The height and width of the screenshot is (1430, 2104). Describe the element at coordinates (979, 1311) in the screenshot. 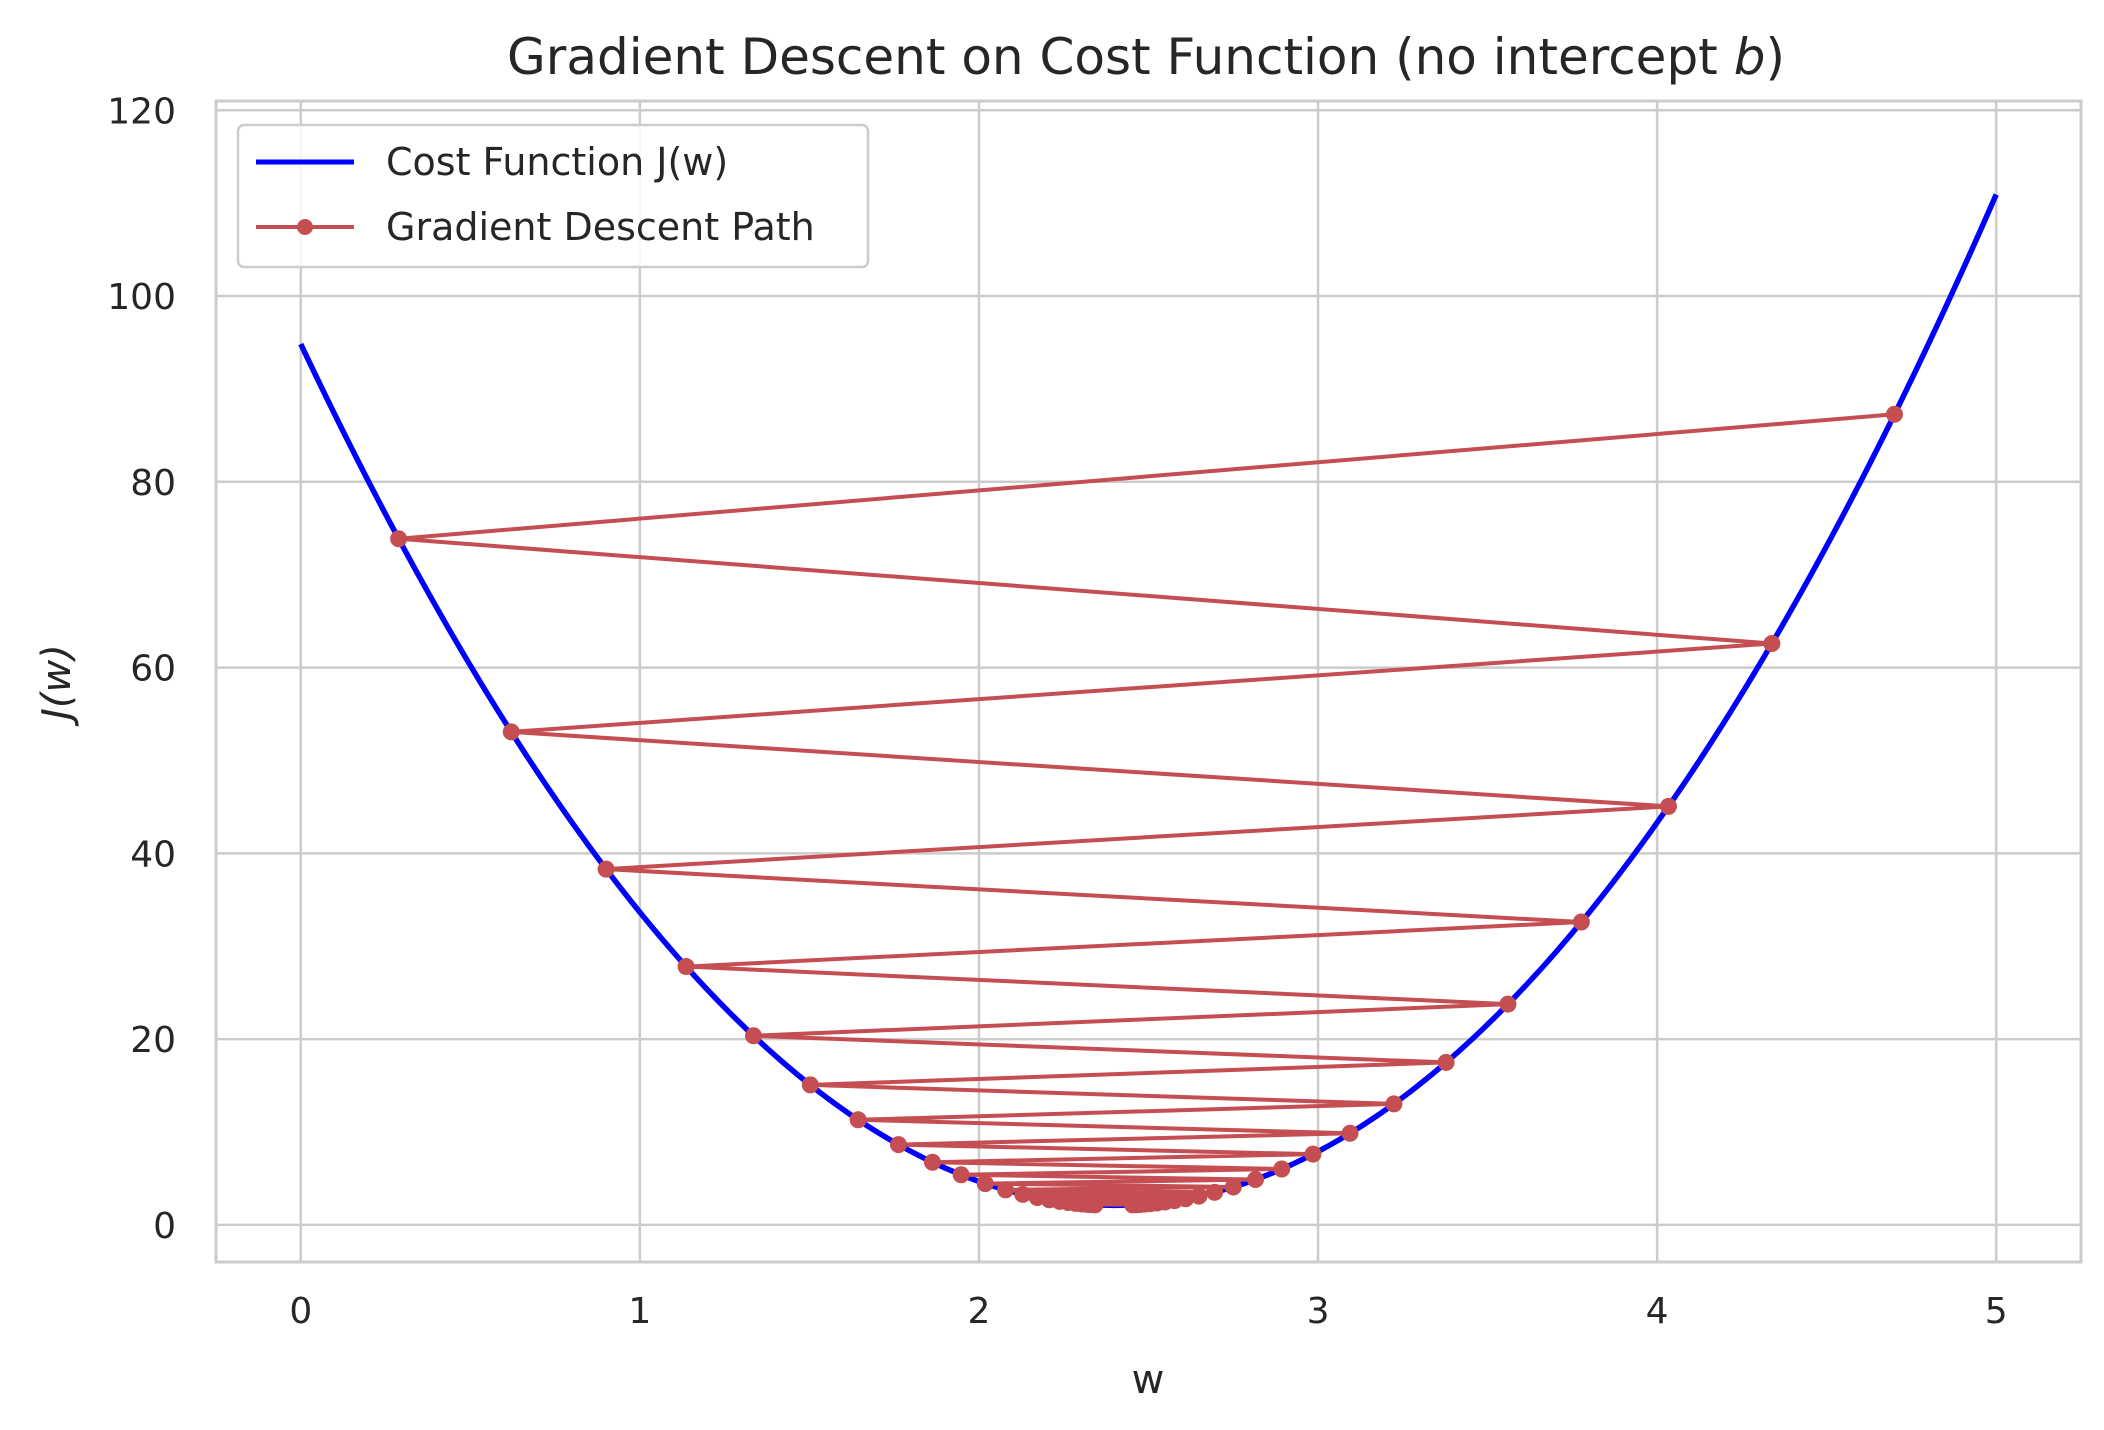

I see `x-tick-label: 2` at that location.